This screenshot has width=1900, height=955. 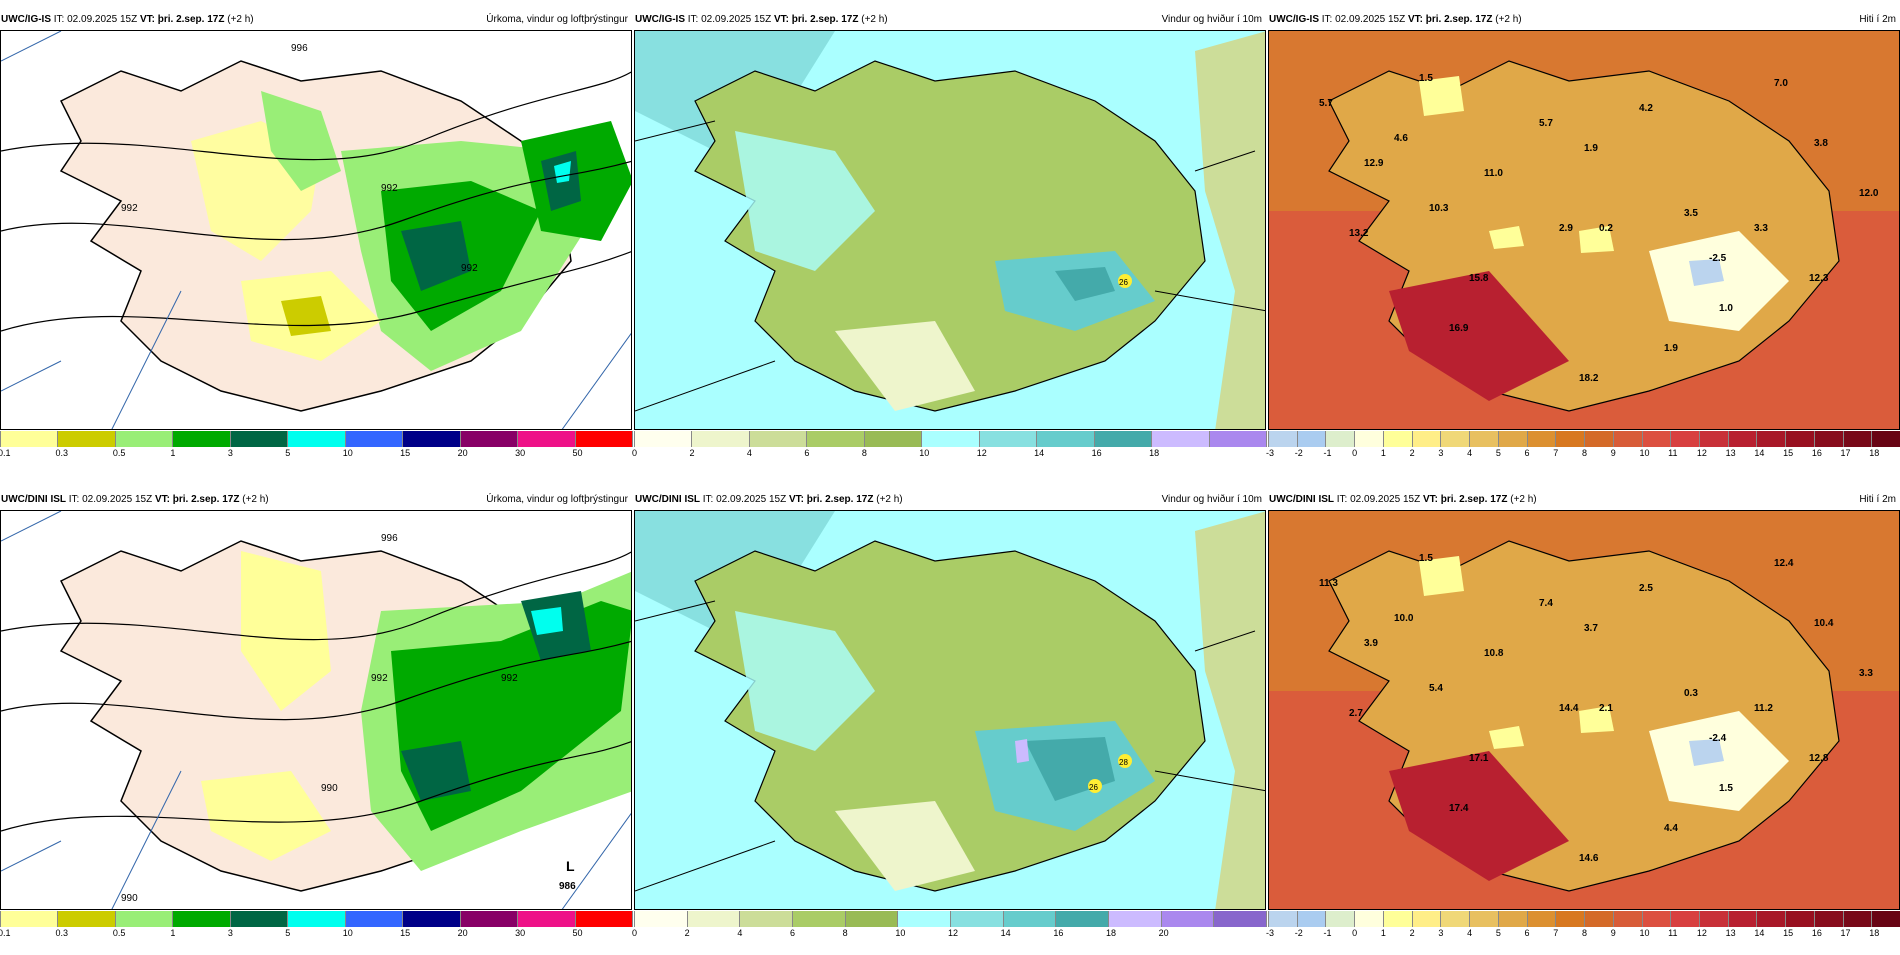 What do you see at coordinates (1355, 933) in the screenshot?
I see `colorbar-tick-label: 0` at bounding box center [1355, 933].